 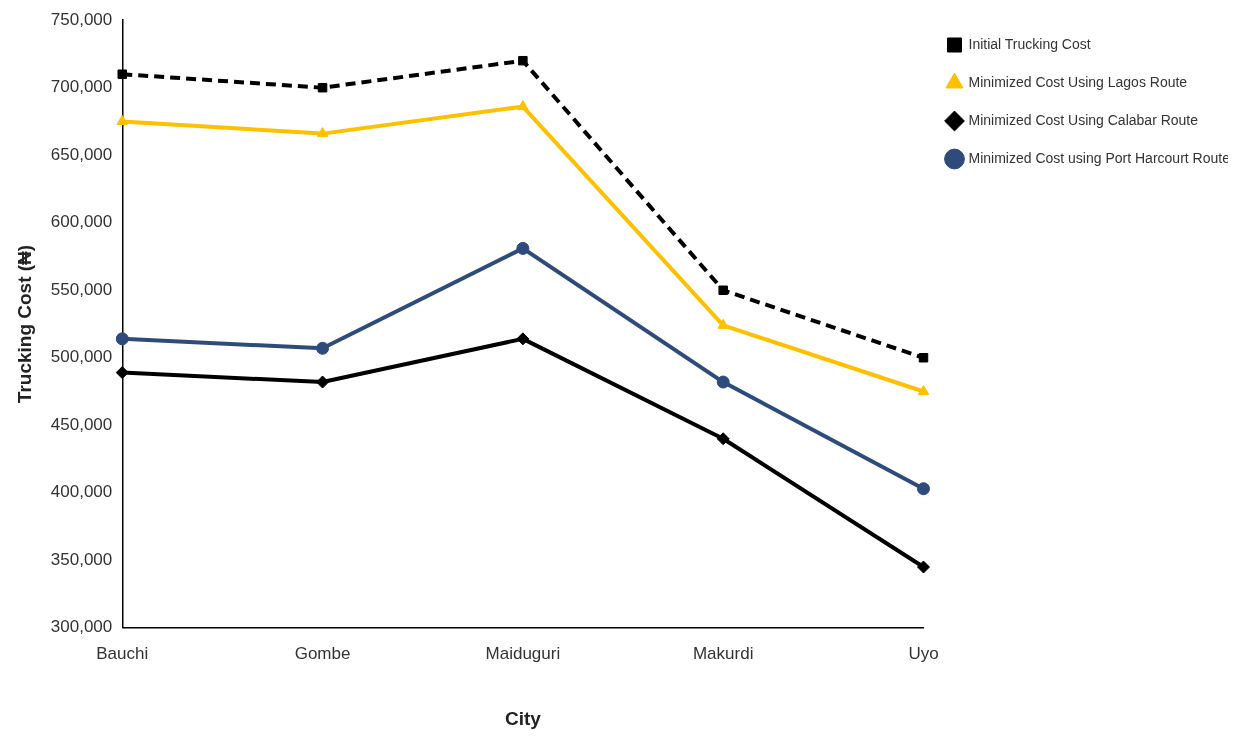 I want to click on x-tick-label: Maiduguri, so click(x=523, y=653).